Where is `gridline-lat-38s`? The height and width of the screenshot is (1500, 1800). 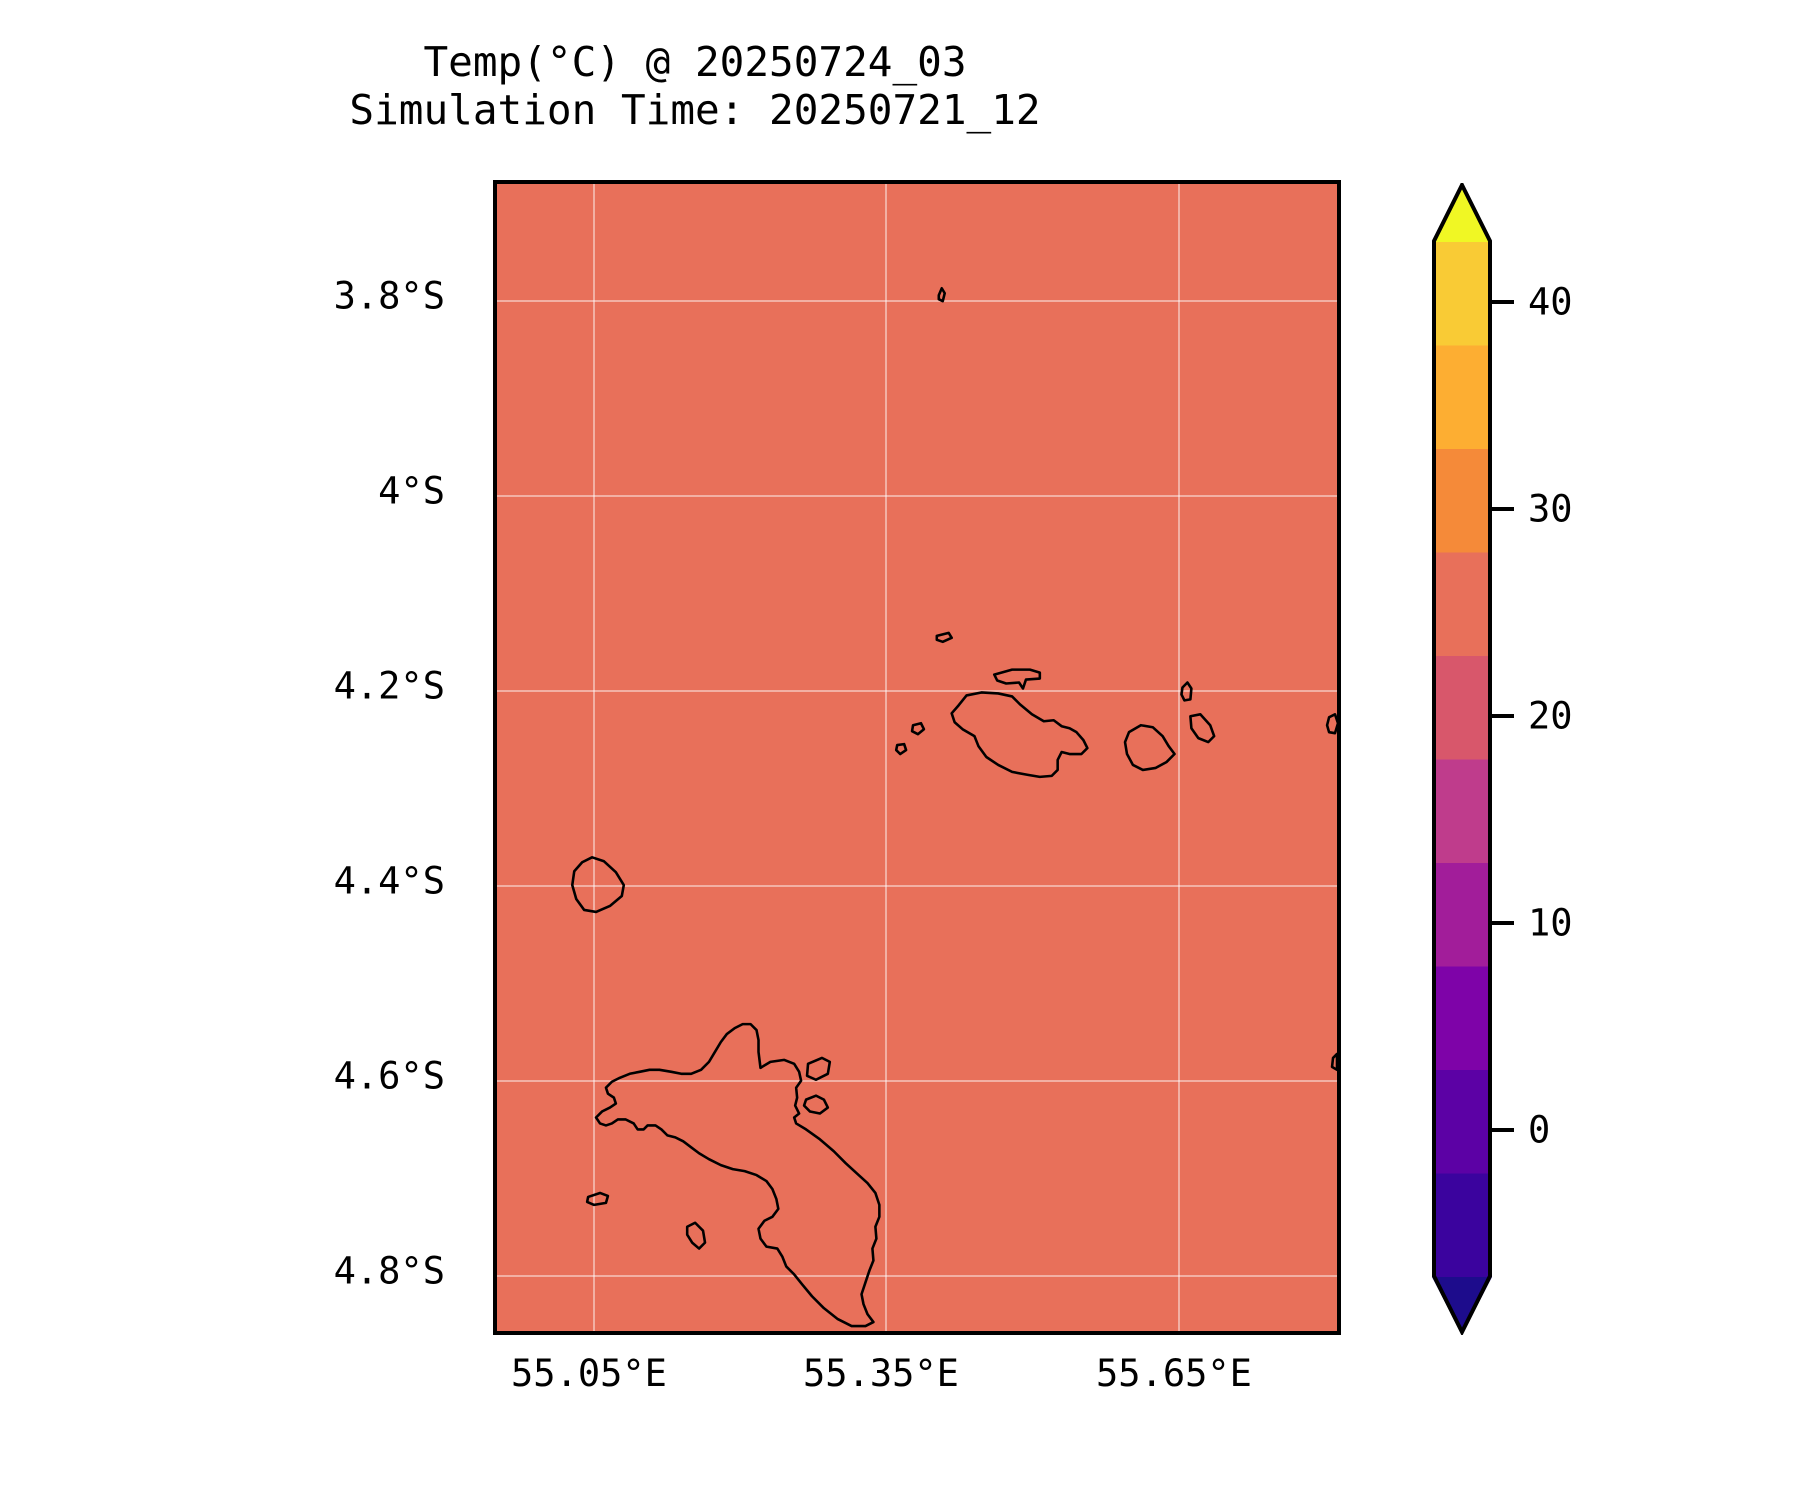 gridline-lat-38s is located at coordinates (917, 301).